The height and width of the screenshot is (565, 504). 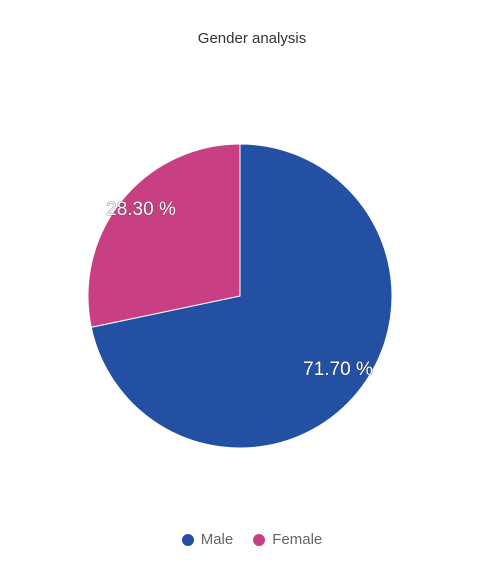 What do you see at coordinates (297, 539) in the screenshot?
I see `legend-label-female: Female` at bounding box center [297, 539].